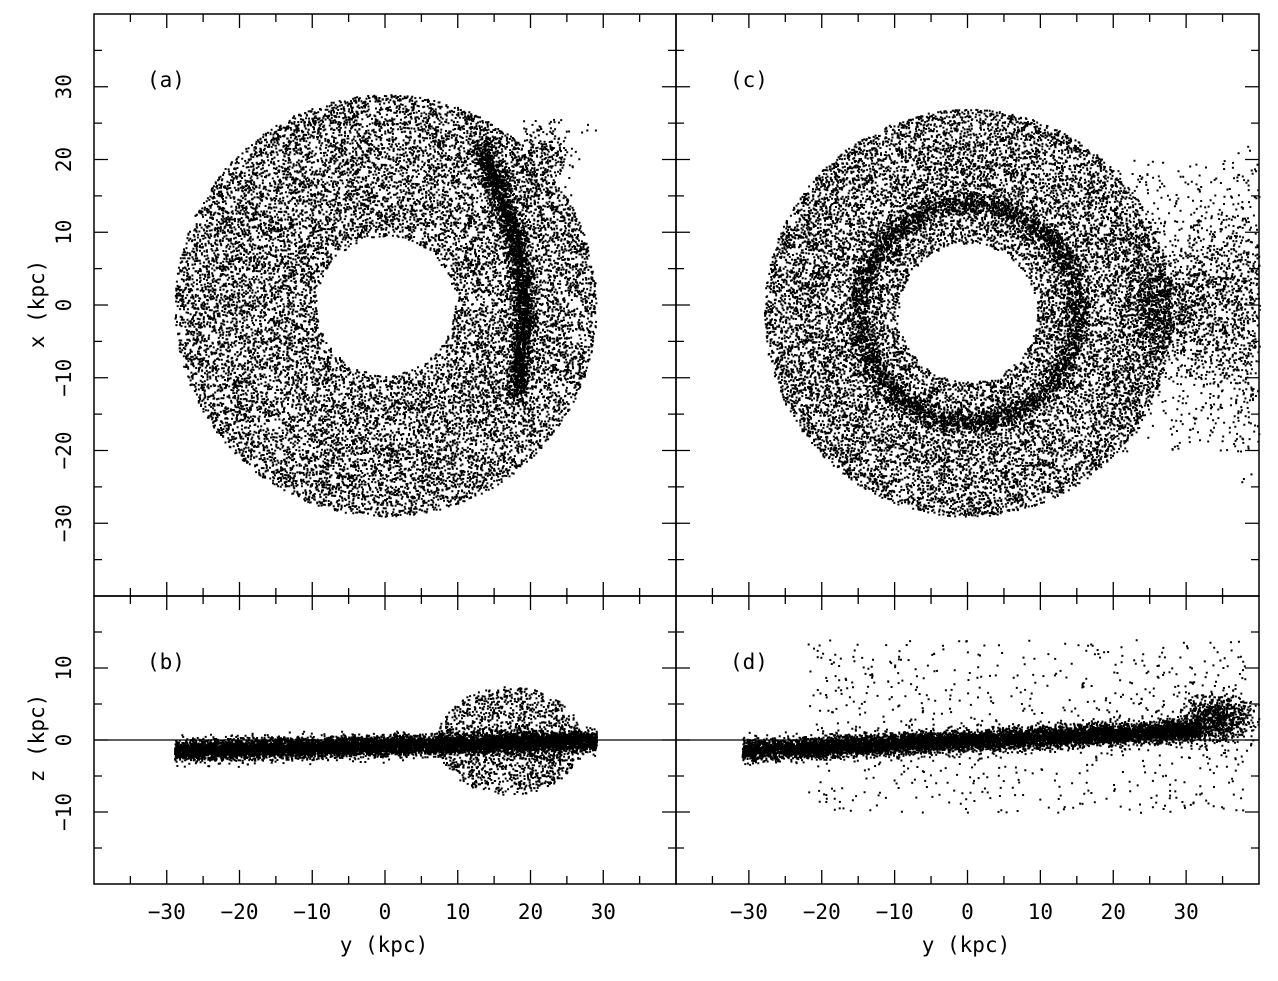  I want to click on y-tick-label: 30, so click(64, 86).